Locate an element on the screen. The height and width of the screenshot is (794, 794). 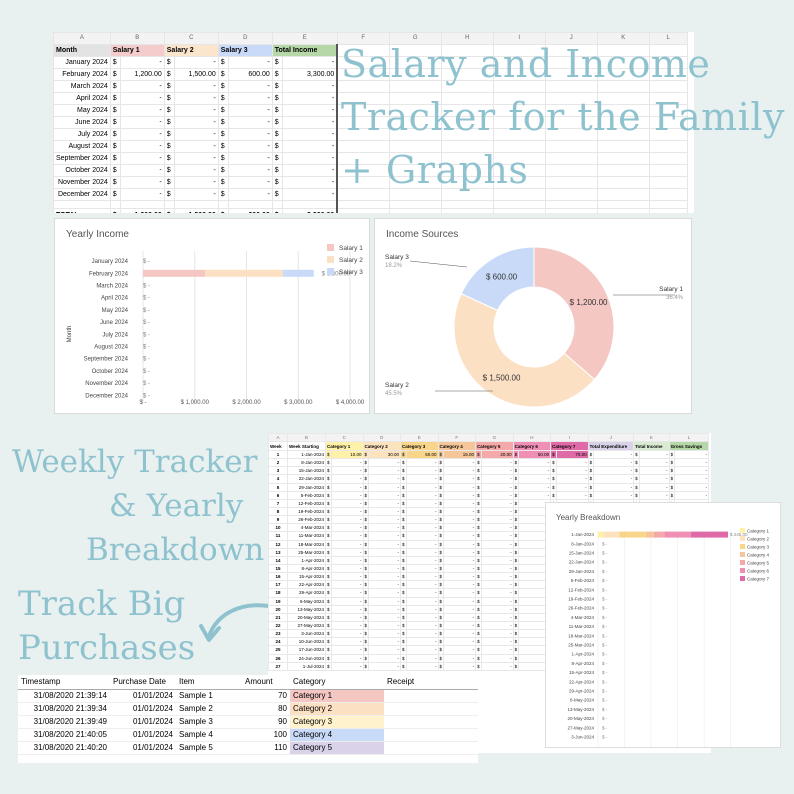
month-cell: May 2024 is located at coordinates (82, 110).